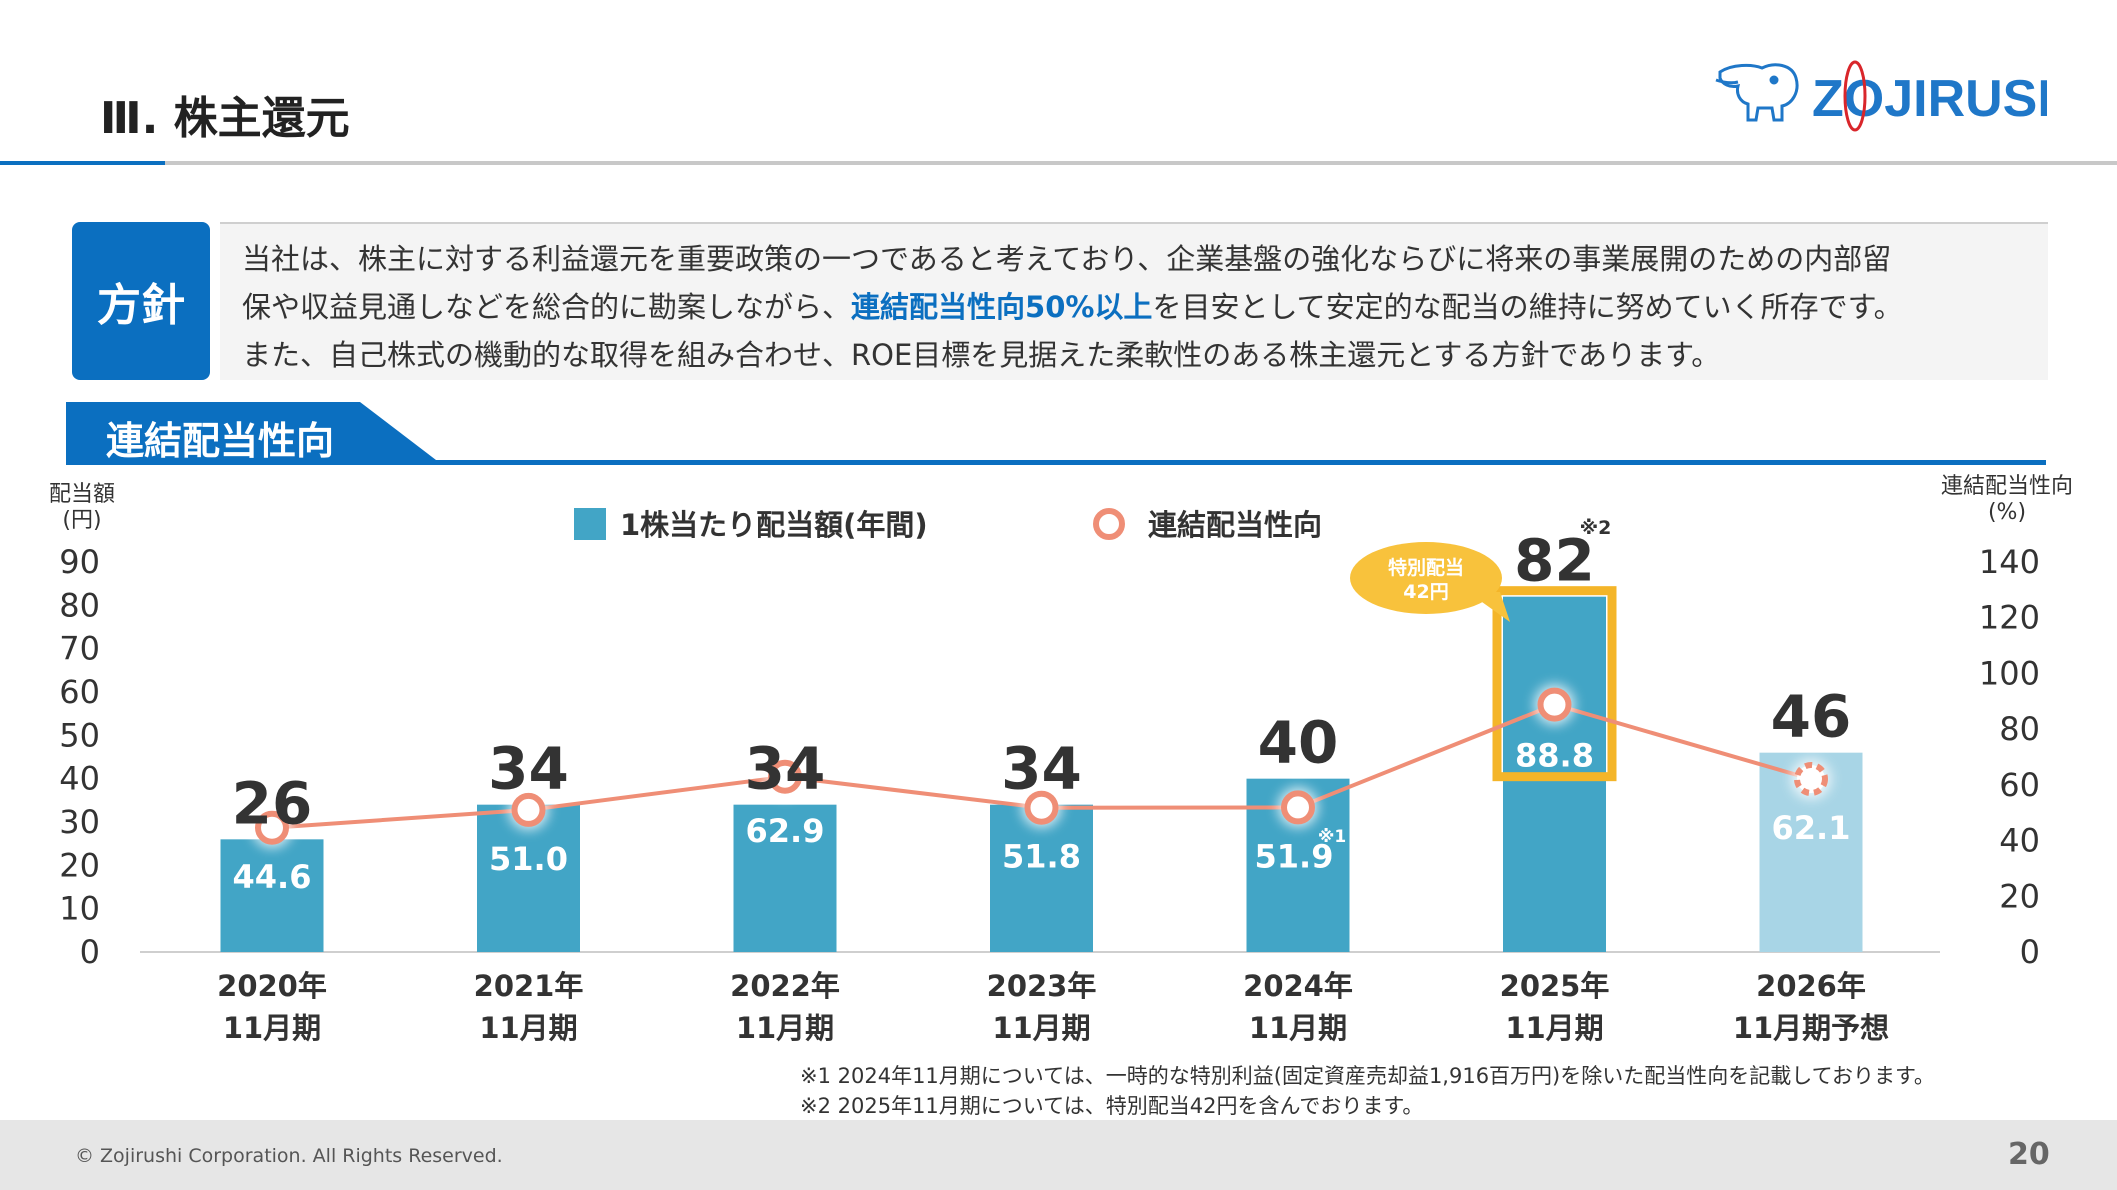 The width and height of the screenshot is (2117, 1190). I want to click on left-axis-tick: 80, so click(79, 605).